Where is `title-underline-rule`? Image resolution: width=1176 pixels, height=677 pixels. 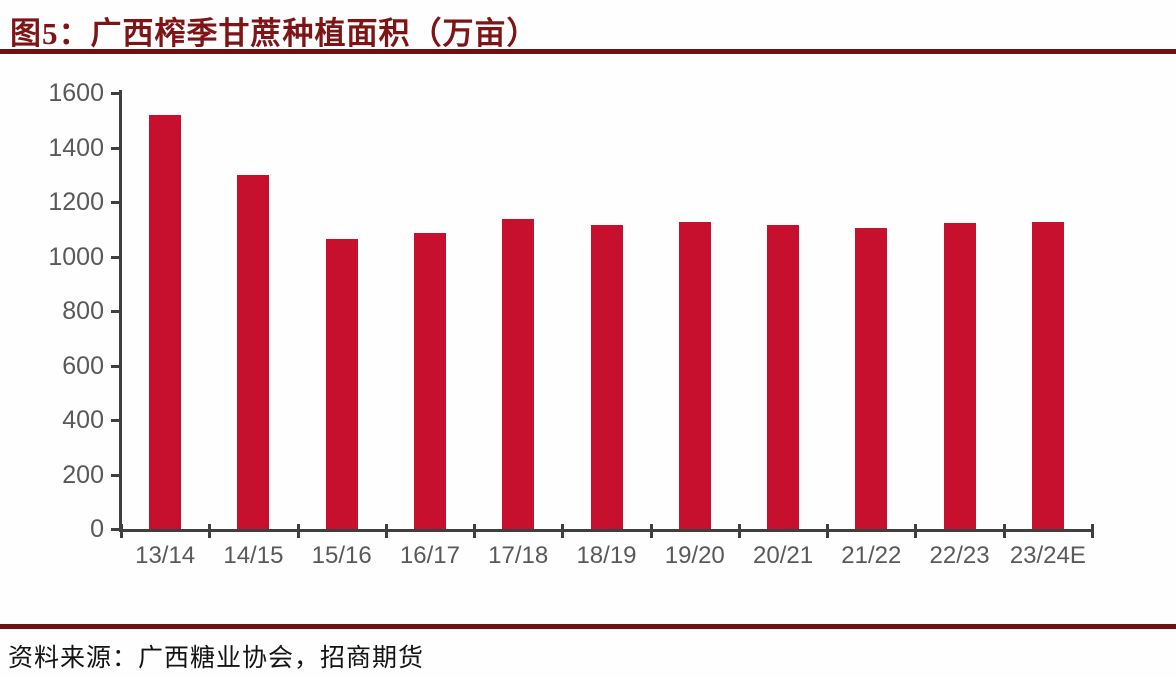
title-underline-rule is located at coordinates (588, 51).